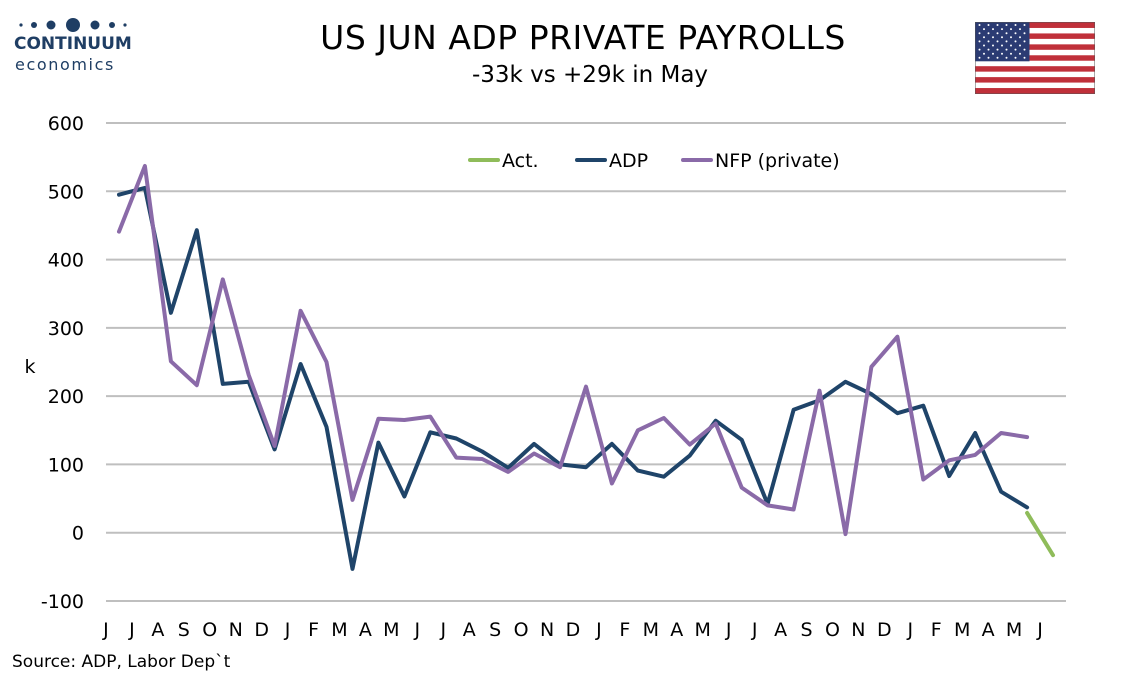 Image resolution: width=1134 pixels, height=680 pixels. I want to click on legend-label: ADP, so click(628, 161).